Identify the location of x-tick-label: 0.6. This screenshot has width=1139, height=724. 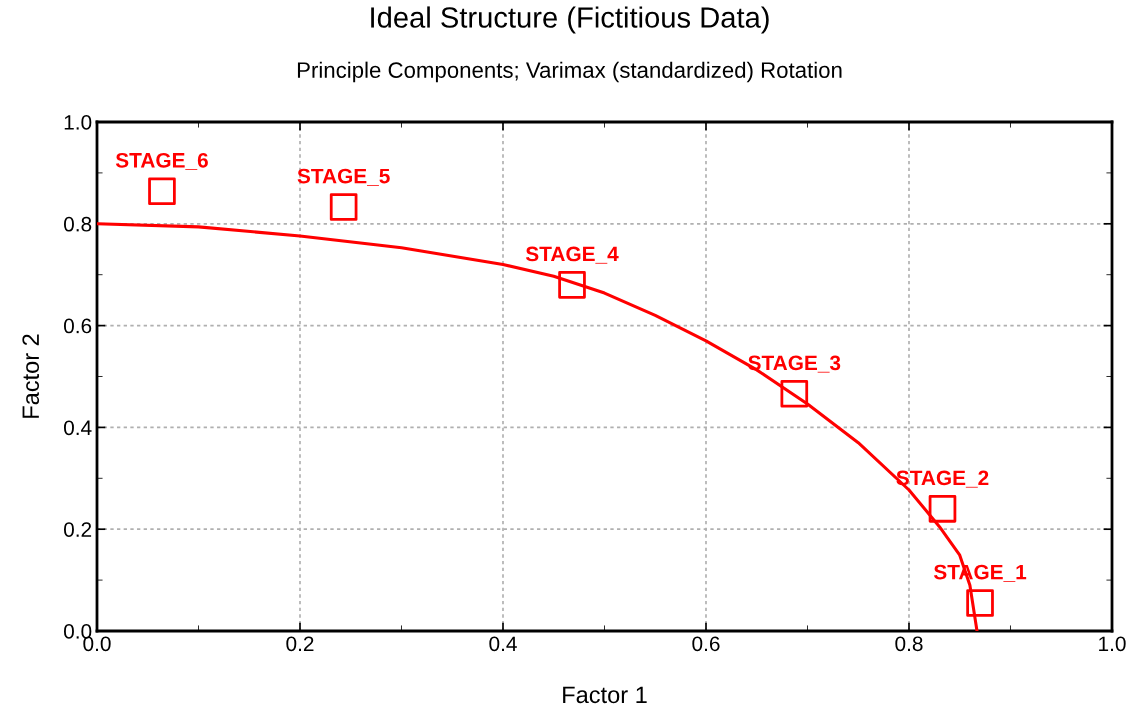
(706, 644).